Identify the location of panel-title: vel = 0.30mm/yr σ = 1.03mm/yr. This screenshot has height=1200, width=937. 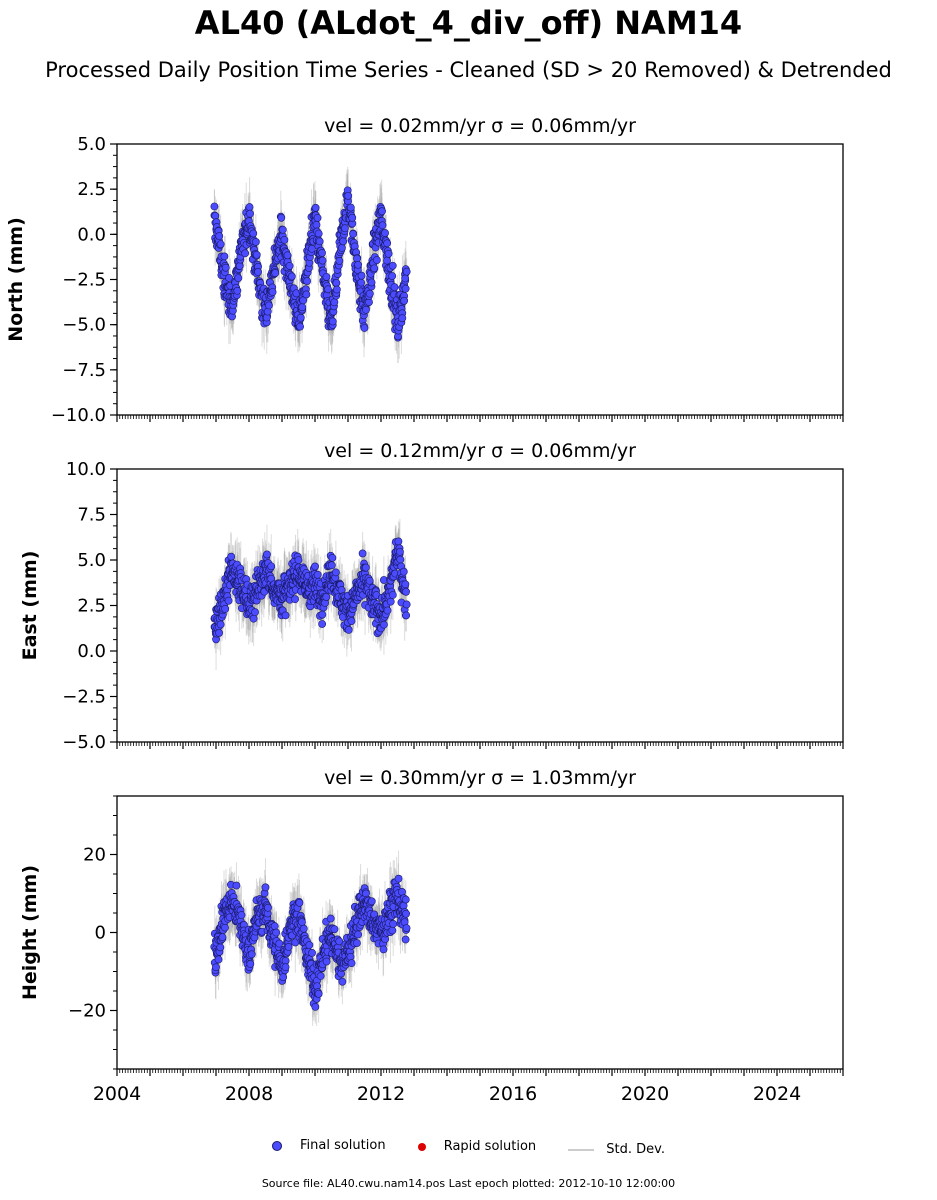
(480, 778).